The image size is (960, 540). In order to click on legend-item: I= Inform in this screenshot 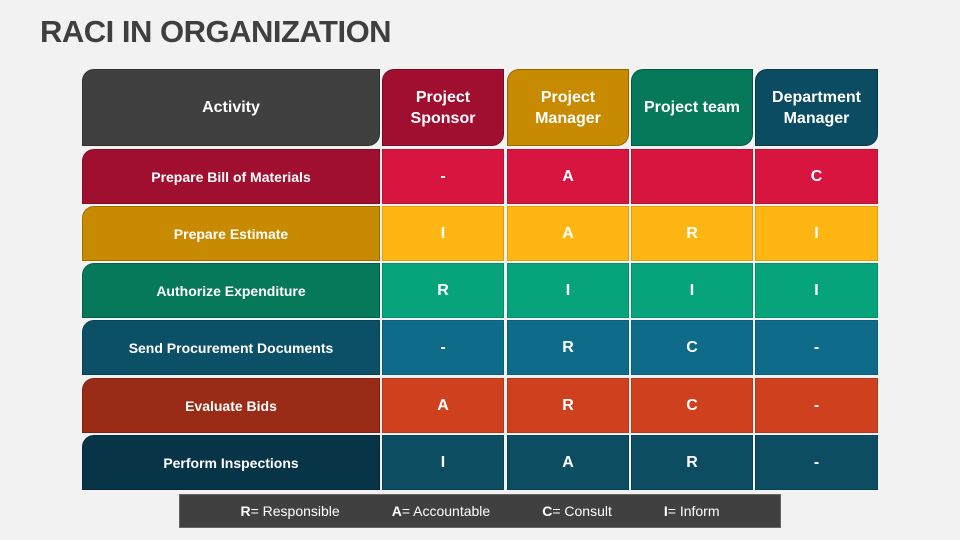, I will do `click(692, 511)`.